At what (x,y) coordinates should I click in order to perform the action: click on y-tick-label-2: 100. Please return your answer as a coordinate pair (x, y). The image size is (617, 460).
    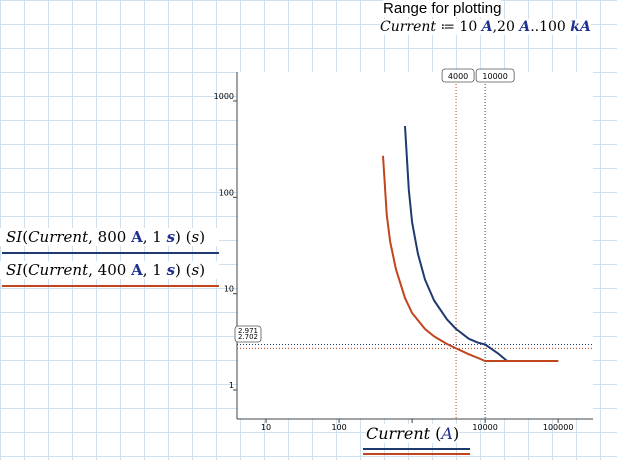
    Looking at the image, I should click on (226, 192).